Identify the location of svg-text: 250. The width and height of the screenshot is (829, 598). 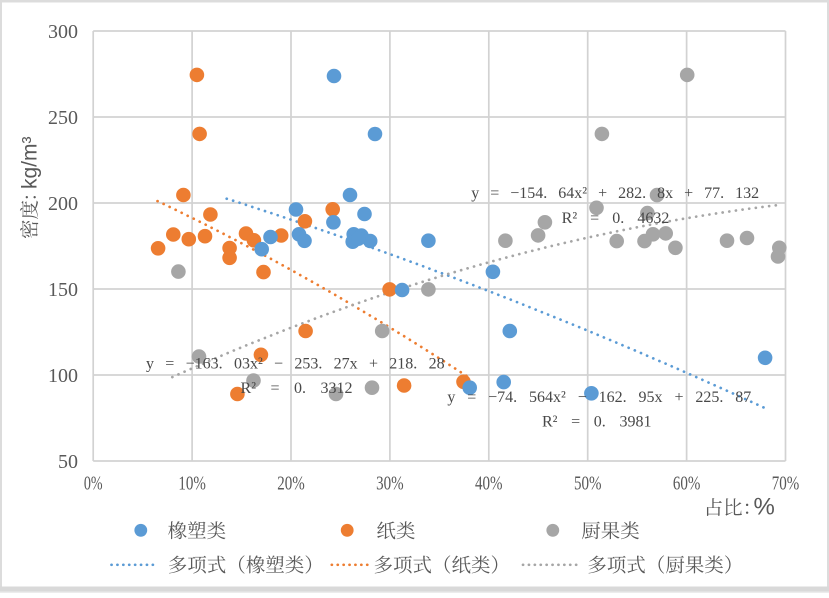
(63, 118).